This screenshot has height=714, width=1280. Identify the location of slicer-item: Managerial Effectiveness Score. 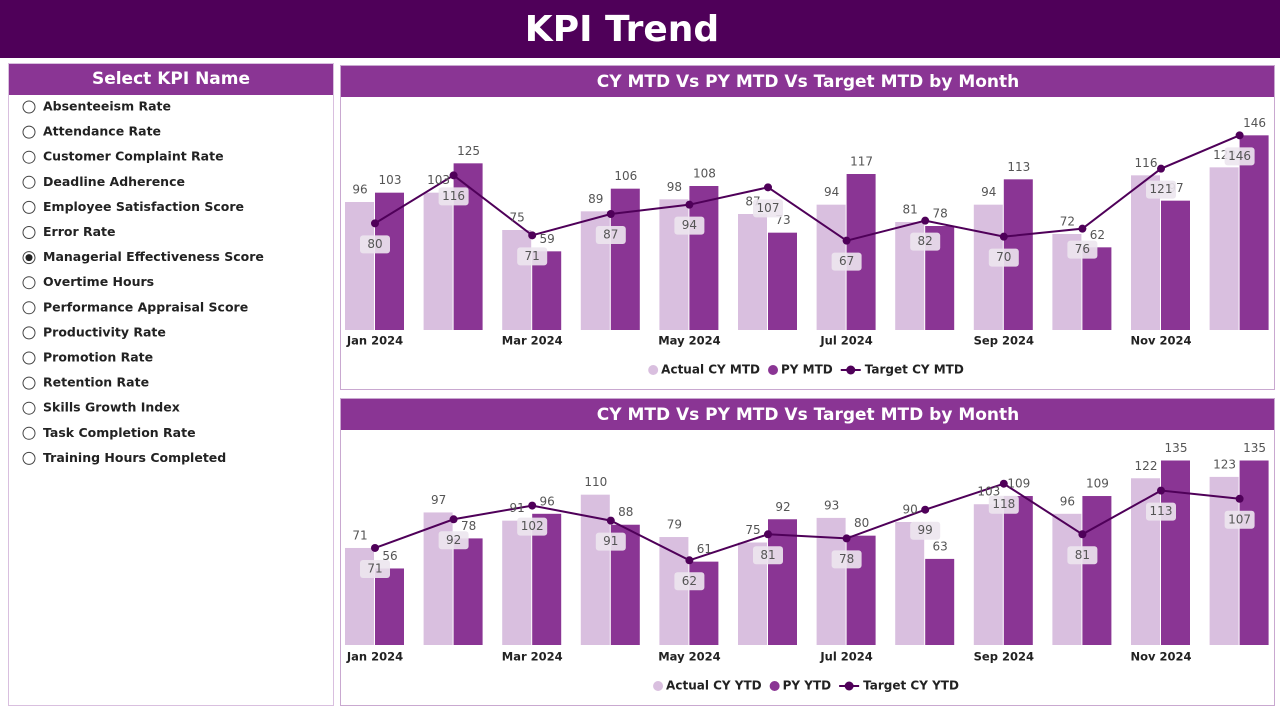
(143, 257).